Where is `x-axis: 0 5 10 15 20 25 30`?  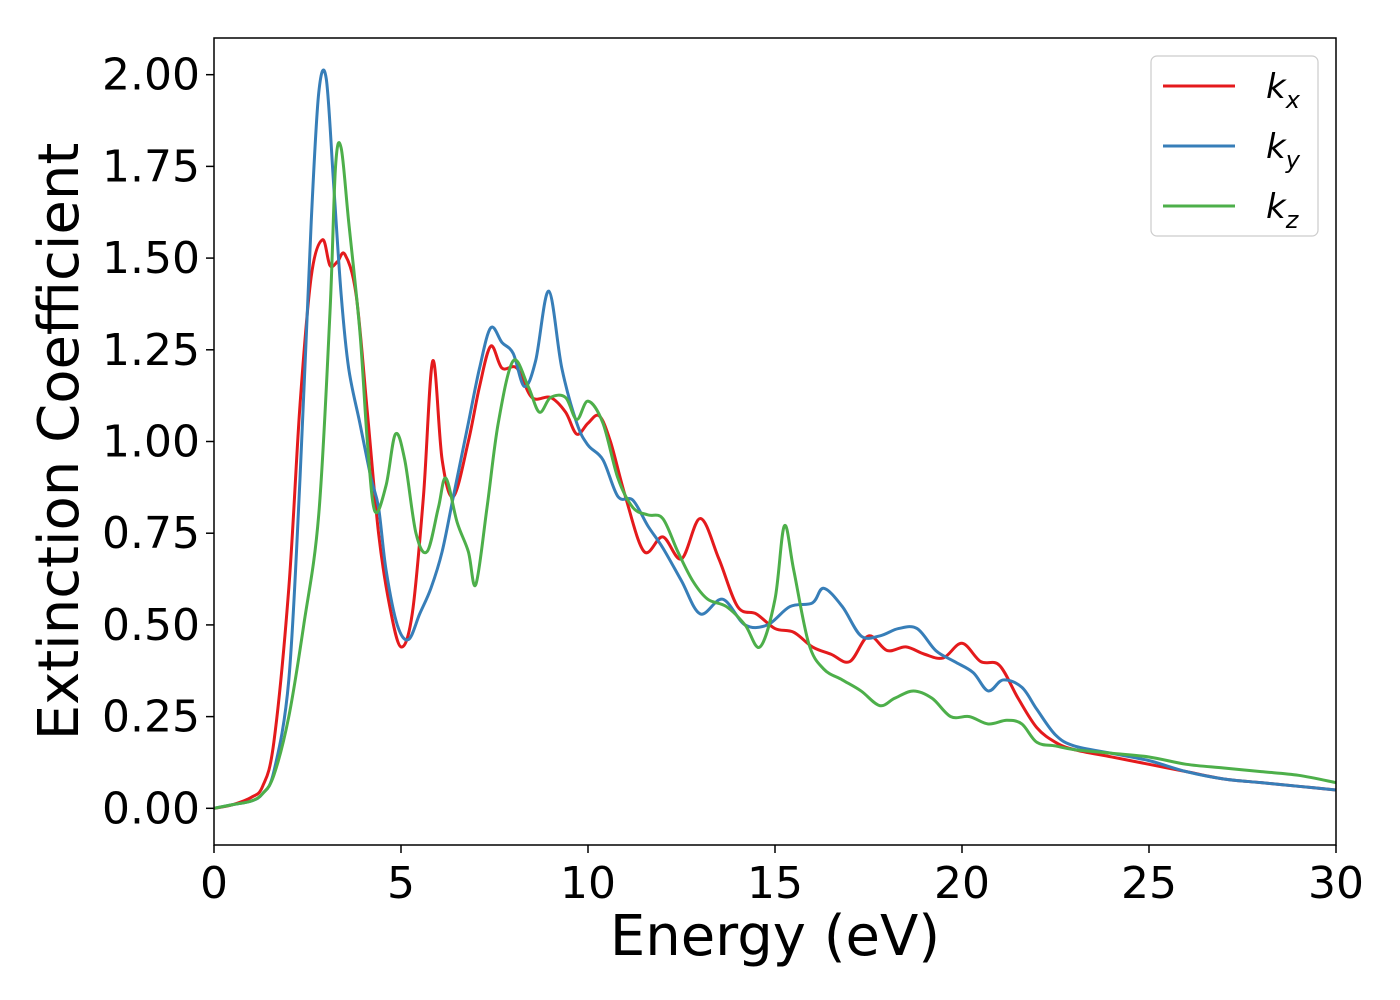 x-axis: 0 5 10 15 20 25 30 is located at coordinates (782, 877).